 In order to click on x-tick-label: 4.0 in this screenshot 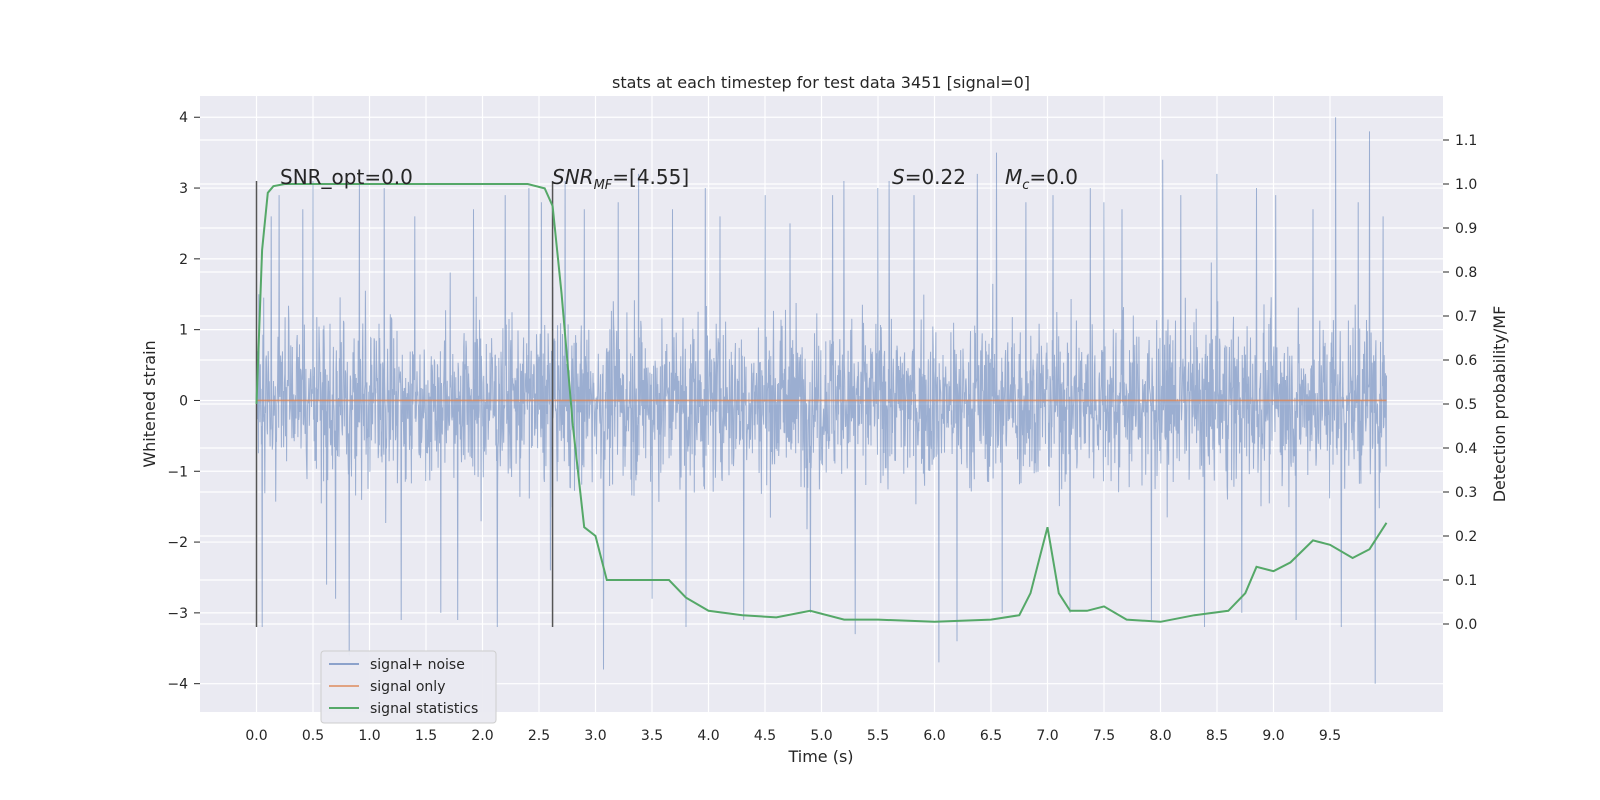, I will do `click(708, 736)`.